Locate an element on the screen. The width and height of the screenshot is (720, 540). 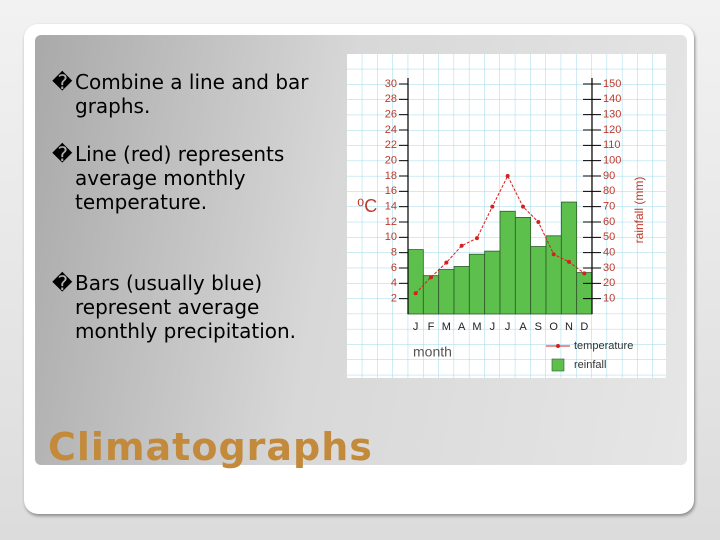
y-tick-label: 18 is located at coordinates (391, 176).